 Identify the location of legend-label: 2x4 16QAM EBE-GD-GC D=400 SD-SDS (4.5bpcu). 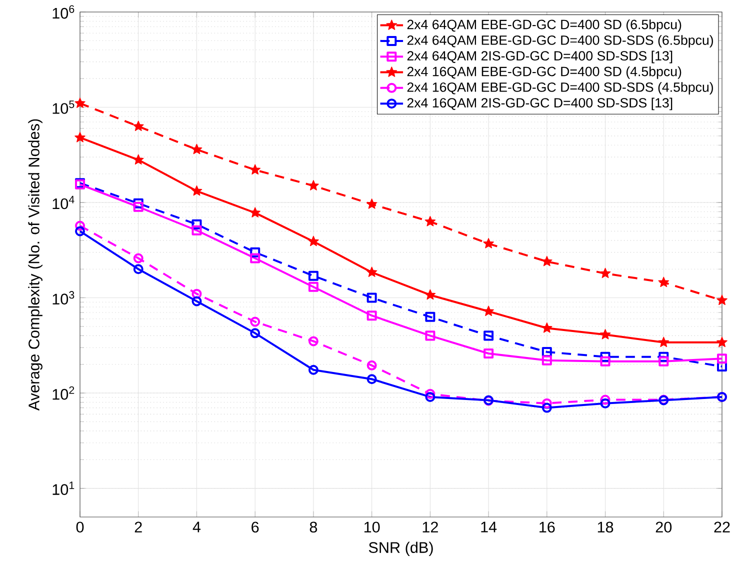
(560, 88).